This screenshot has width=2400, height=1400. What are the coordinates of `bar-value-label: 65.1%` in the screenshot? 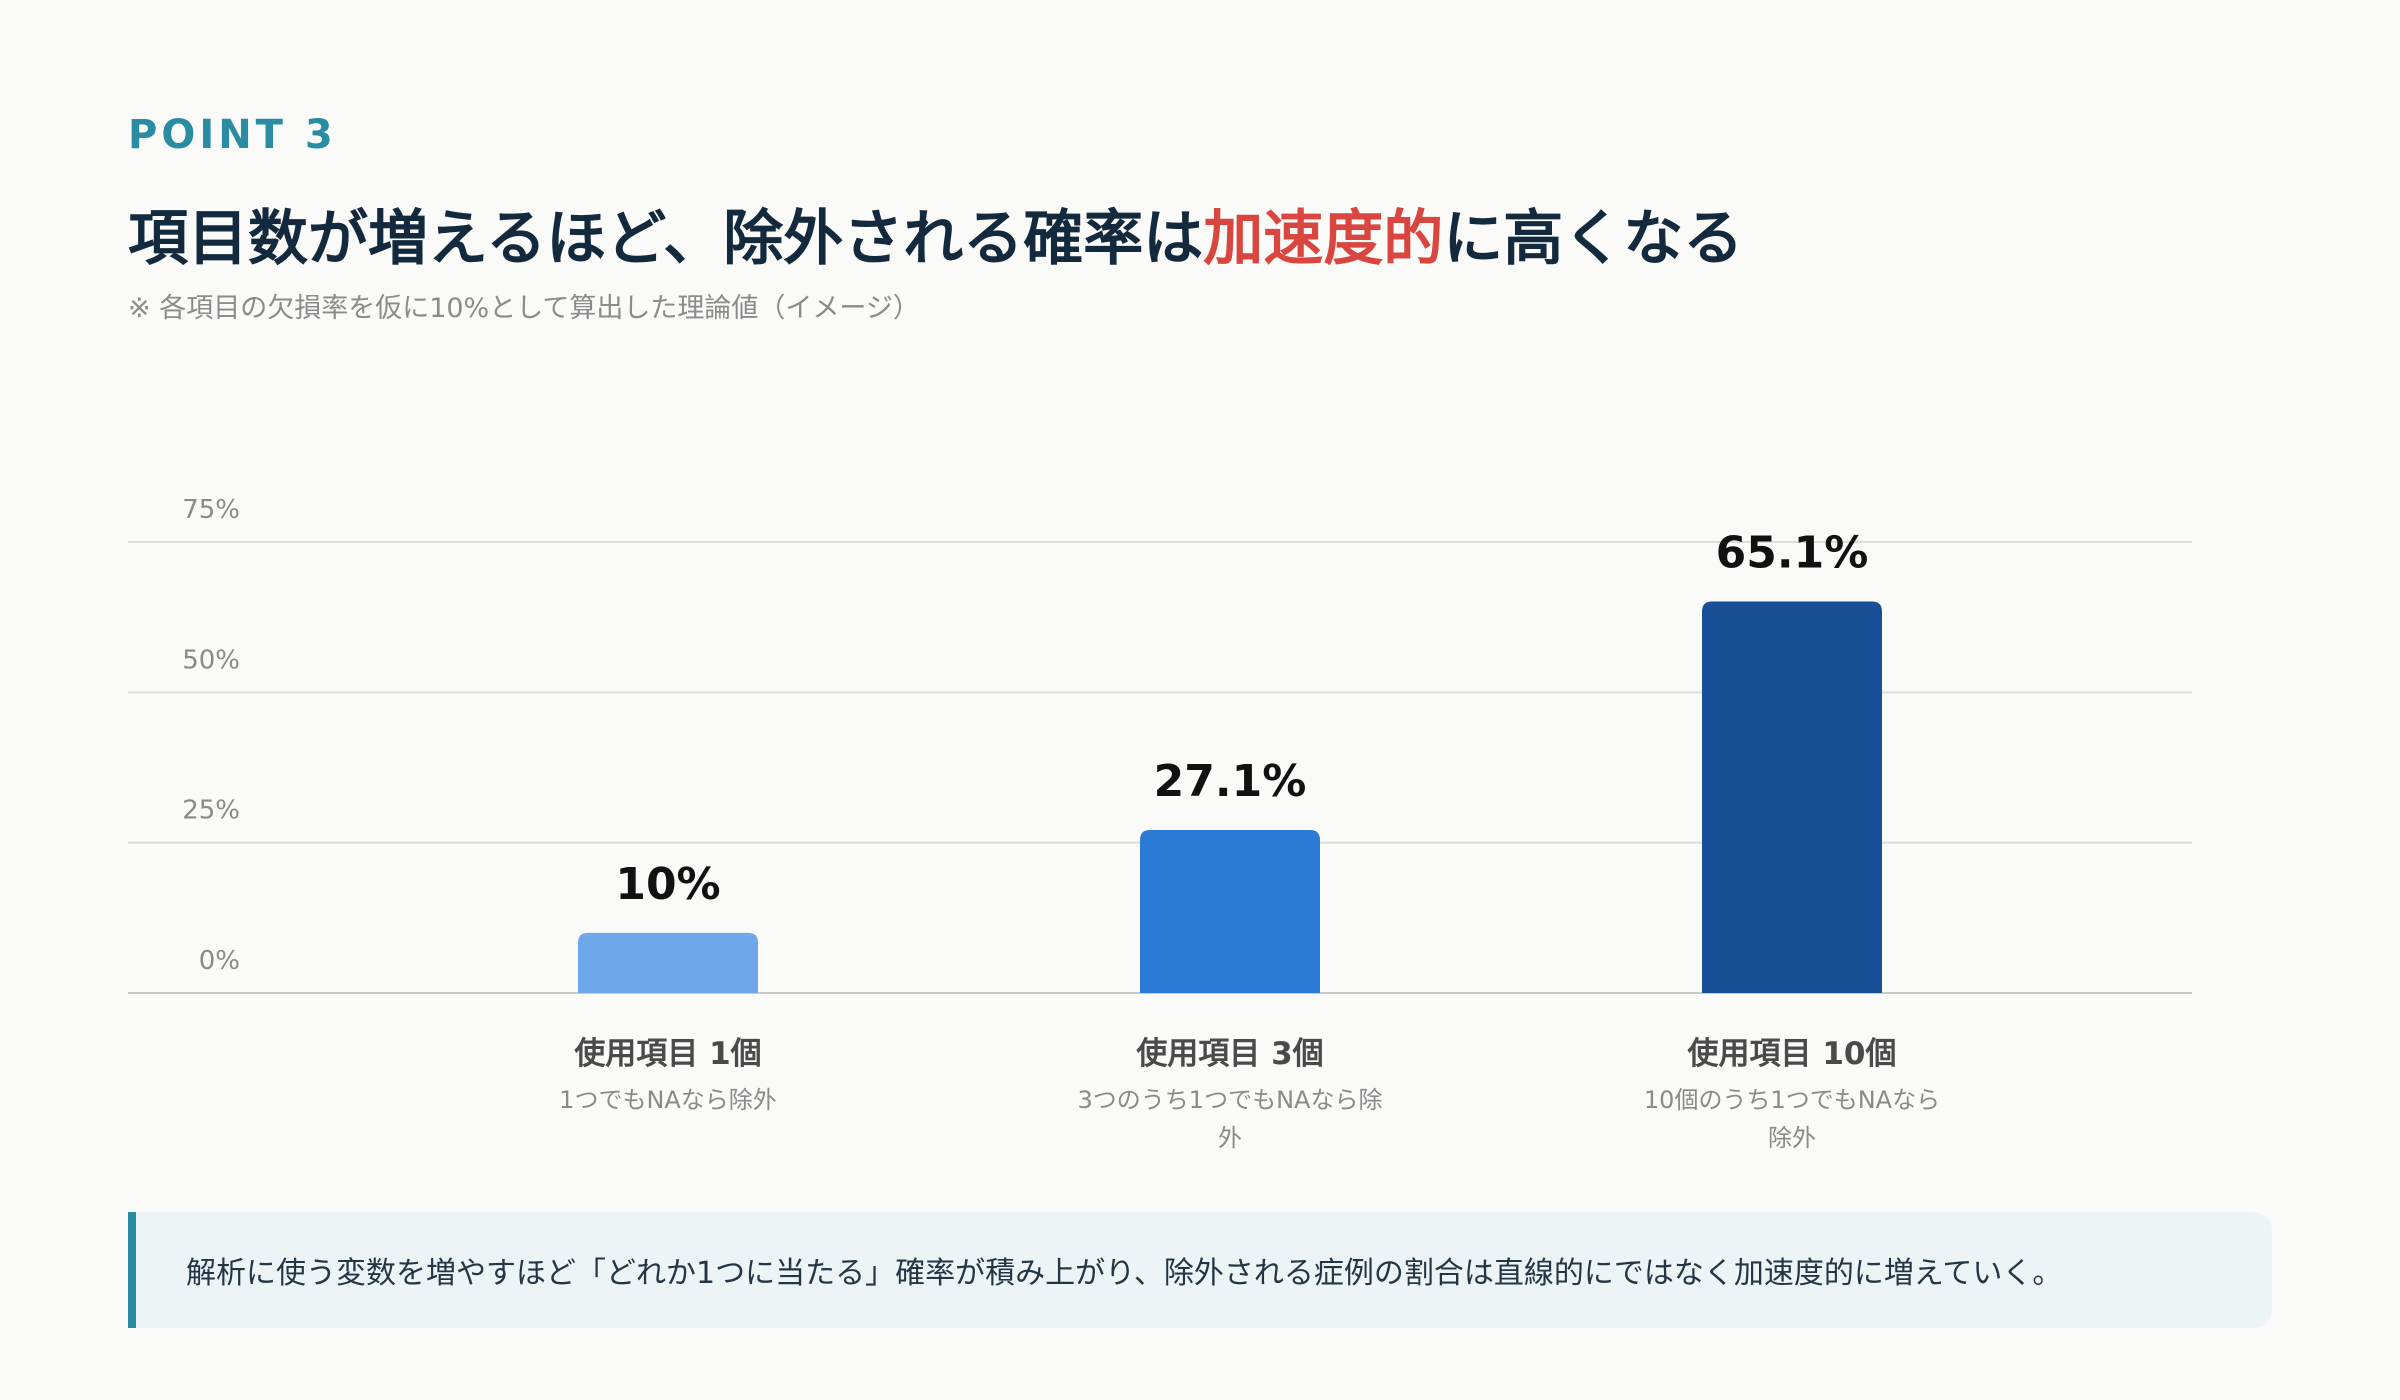 It's located at (1792, 553).